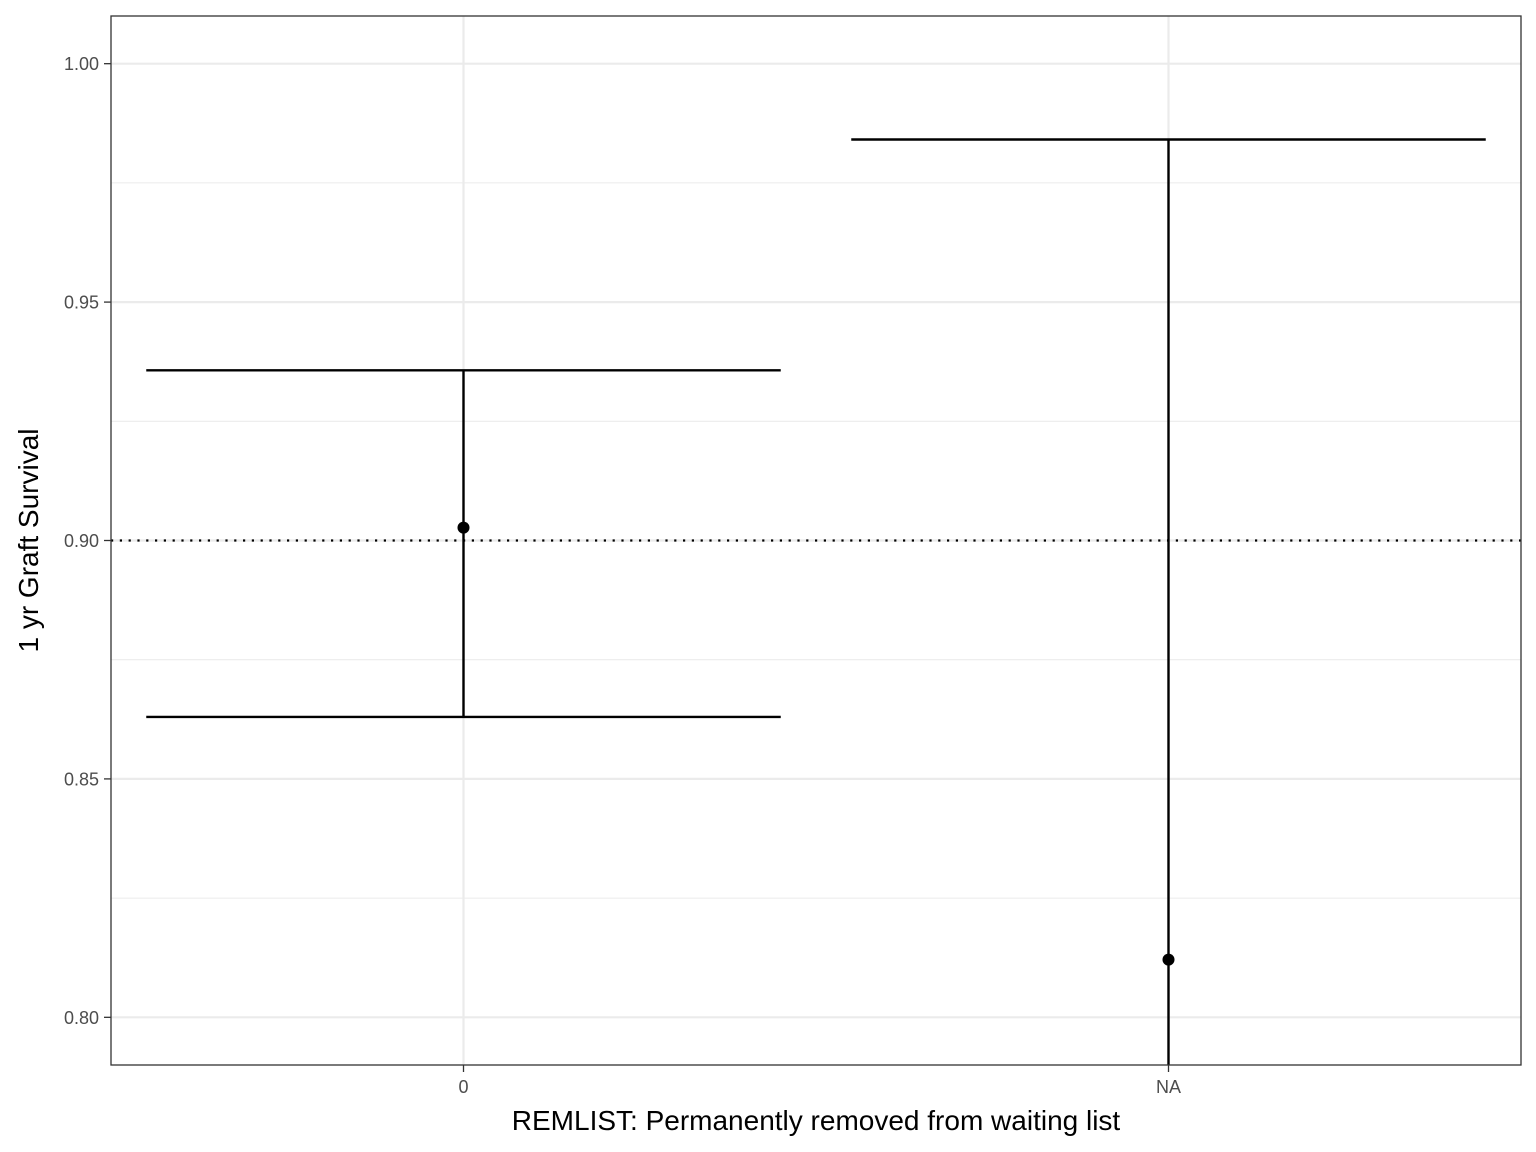  Describe the element at coordinates (81, 1018) in the screenshot. I see `y-tick-label: 0.80` at that location.